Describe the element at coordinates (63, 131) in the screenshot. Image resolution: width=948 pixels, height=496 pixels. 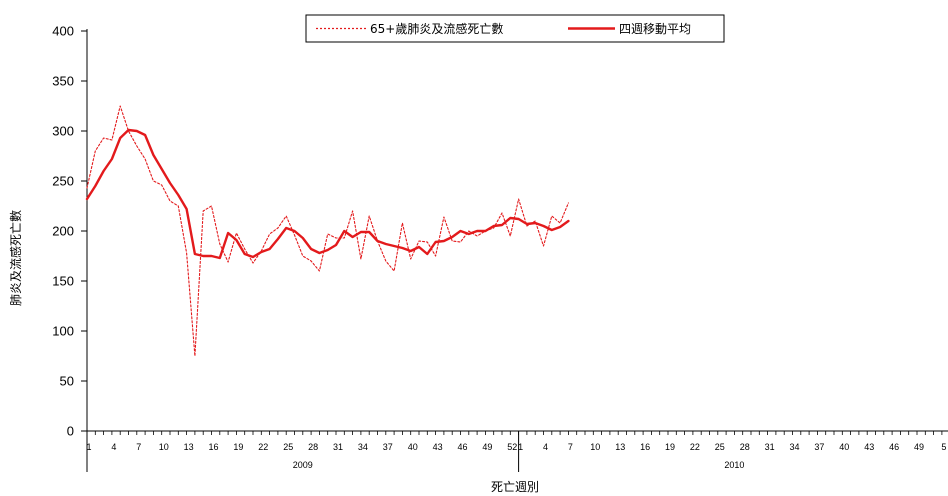
I see `y-tick-label: 300` at that location.